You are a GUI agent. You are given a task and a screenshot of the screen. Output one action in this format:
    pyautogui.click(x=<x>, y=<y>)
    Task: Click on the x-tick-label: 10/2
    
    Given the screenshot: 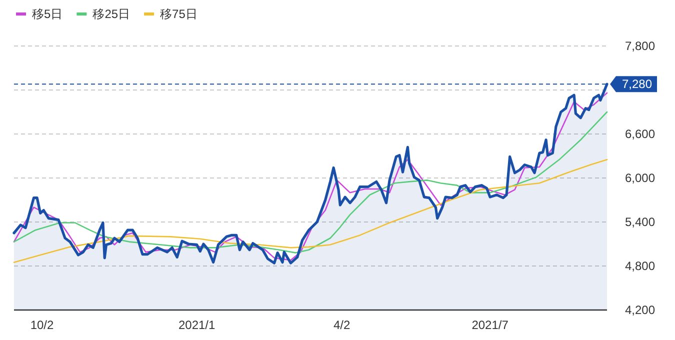 What is the action you would take?
    pyautogui.click(x=42, y=325)
    